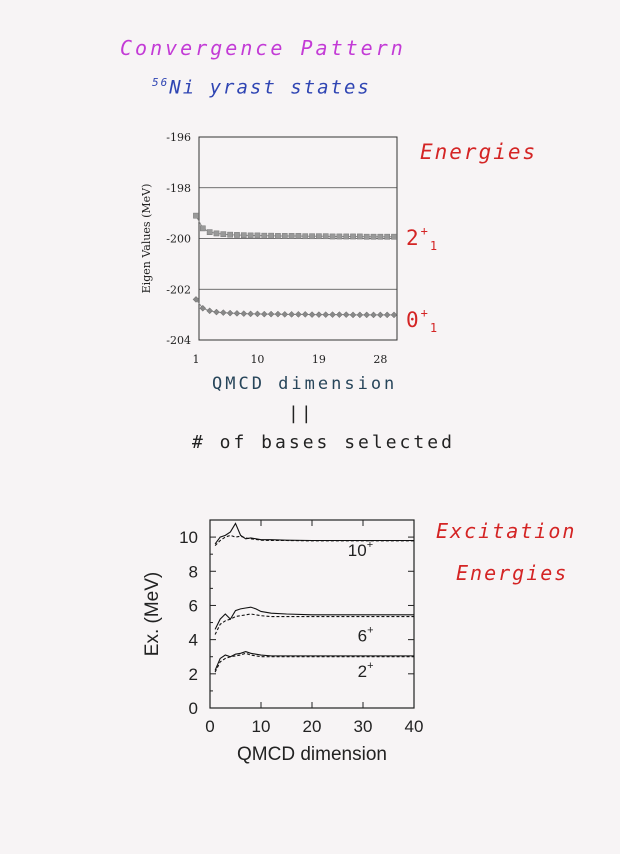 The image size is (620, 854). I want to click on state-2-sup: +, so click(425, 231).